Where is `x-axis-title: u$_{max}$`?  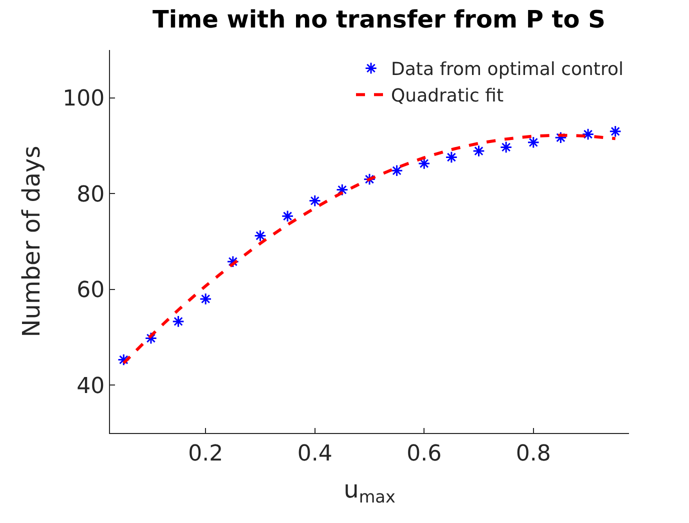
x-axis-title: u$_{max}$ is located at coordinates (370, 491).